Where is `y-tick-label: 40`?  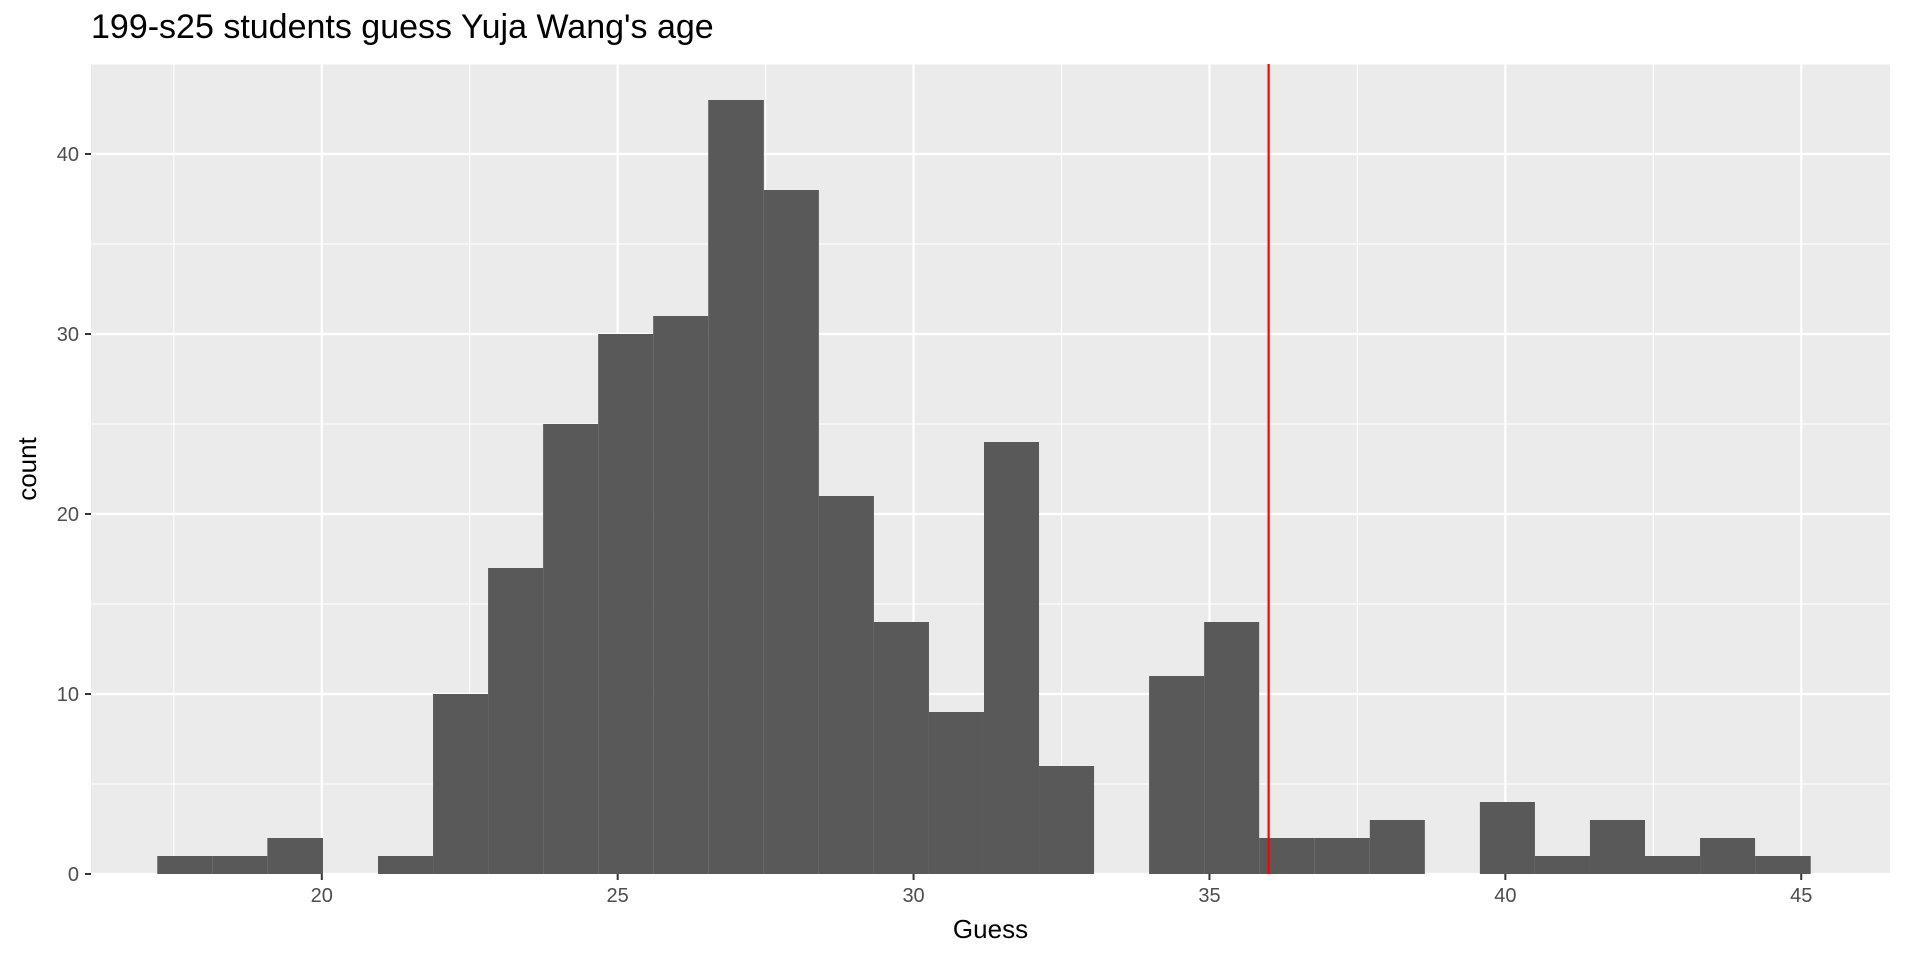
y-tick-label: 40 is located at coordinates (68, 155).